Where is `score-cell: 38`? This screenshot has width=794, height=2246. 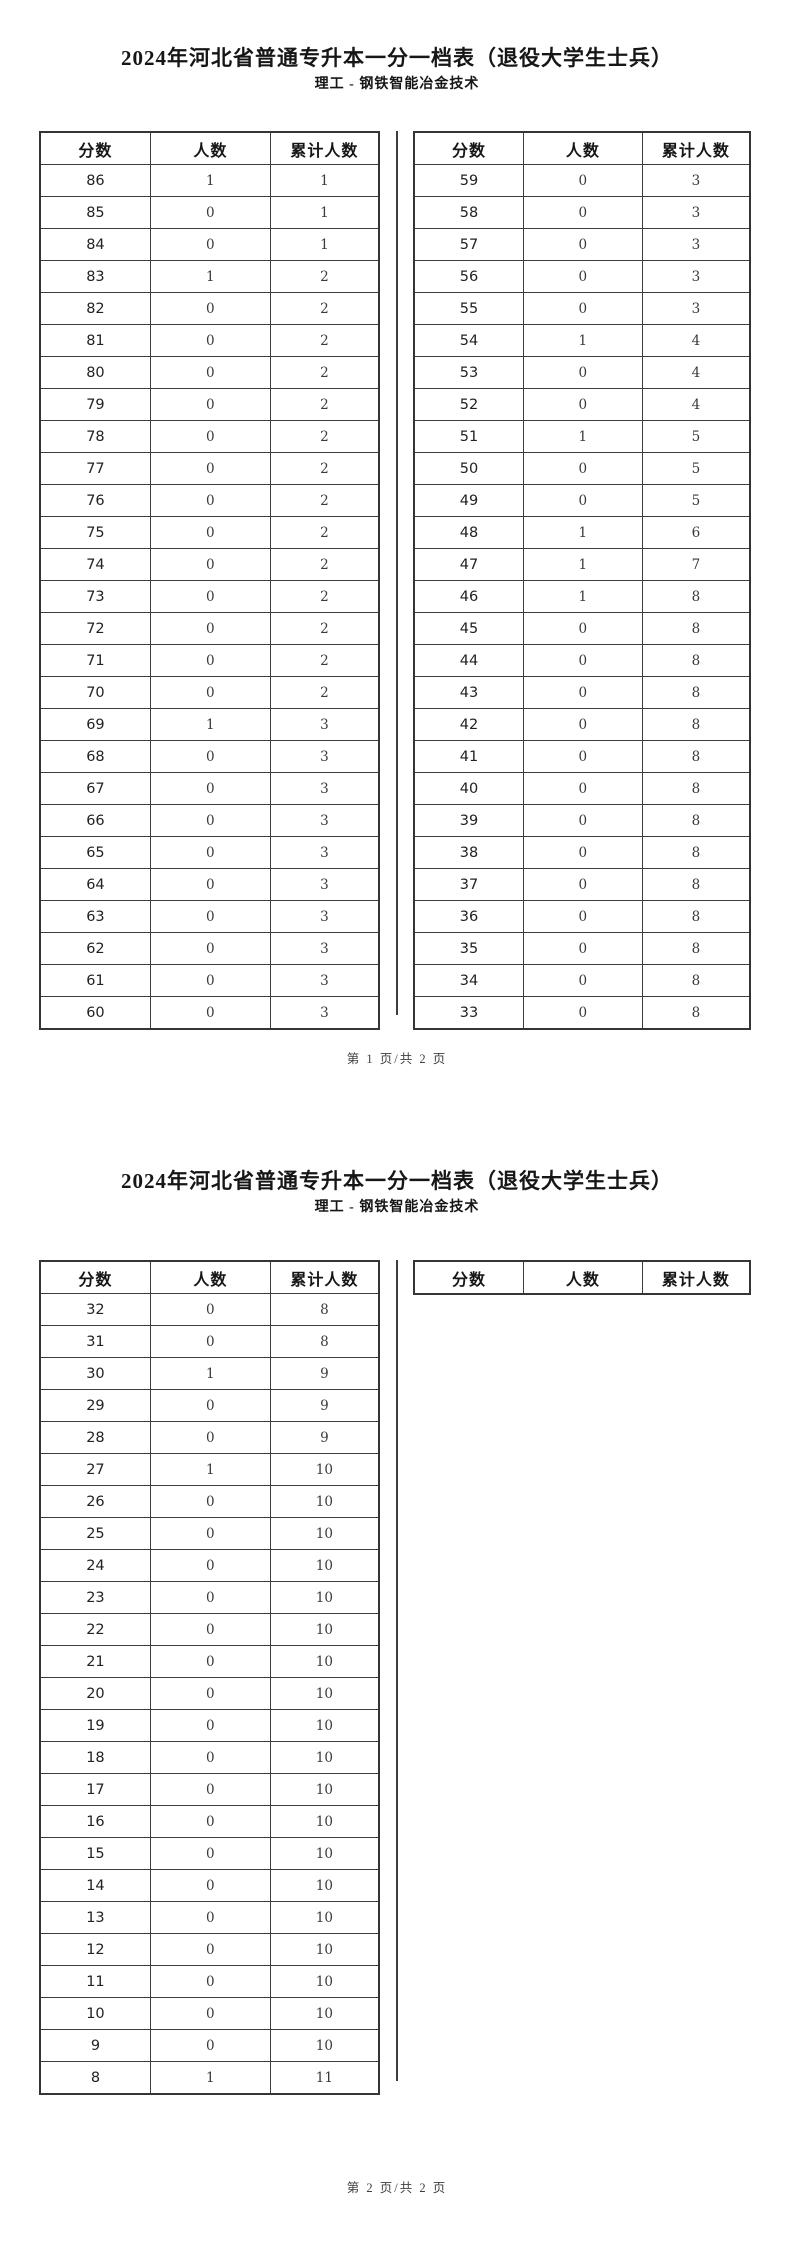 score-cell: 38 is located at coordinates (468, 852).